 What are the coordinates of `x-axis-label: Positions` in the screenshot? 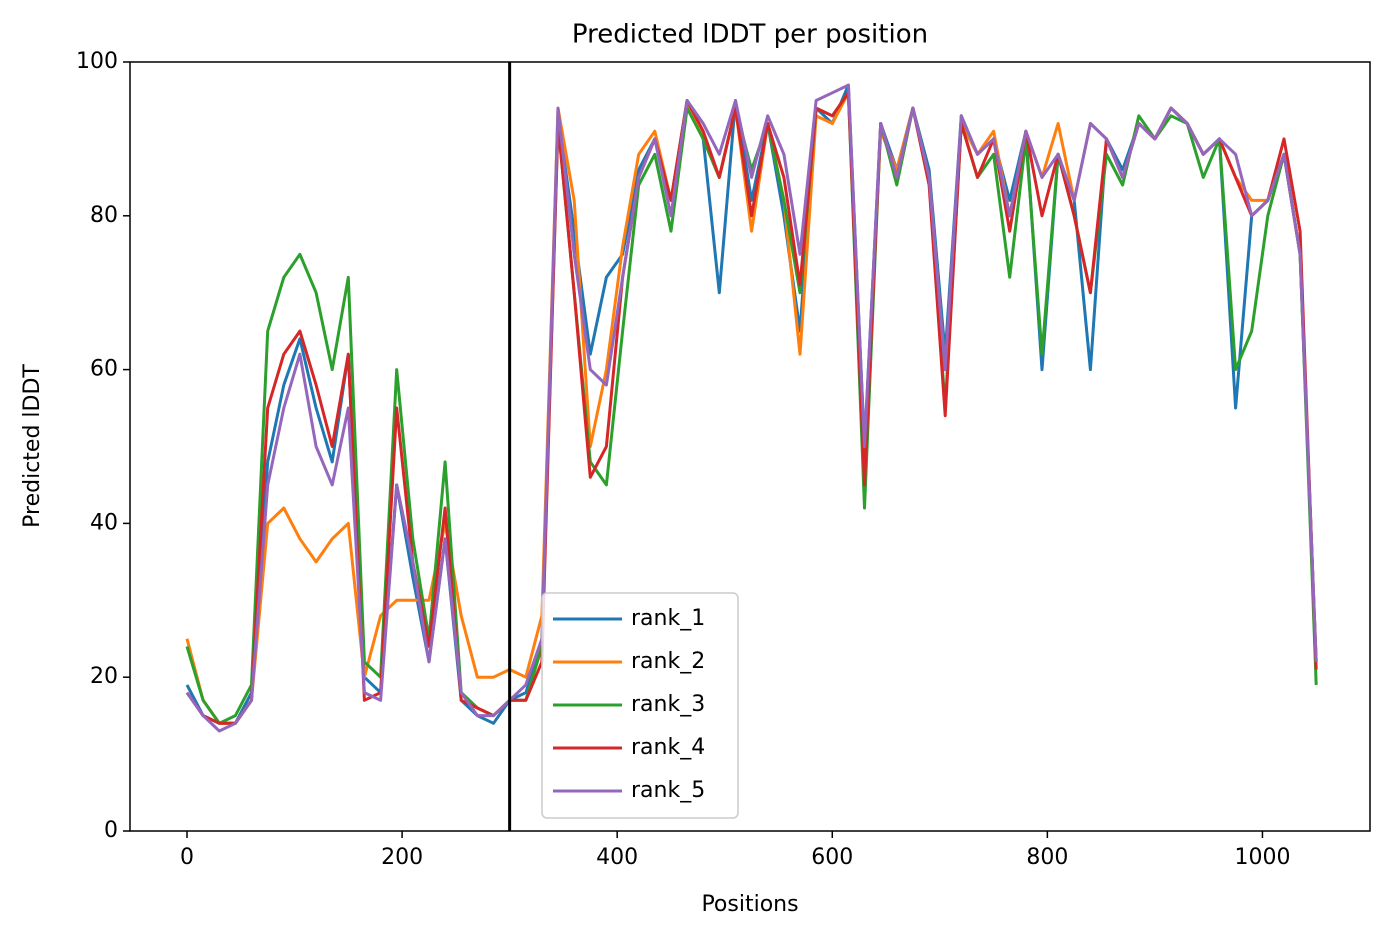 It's located at (749, 904).